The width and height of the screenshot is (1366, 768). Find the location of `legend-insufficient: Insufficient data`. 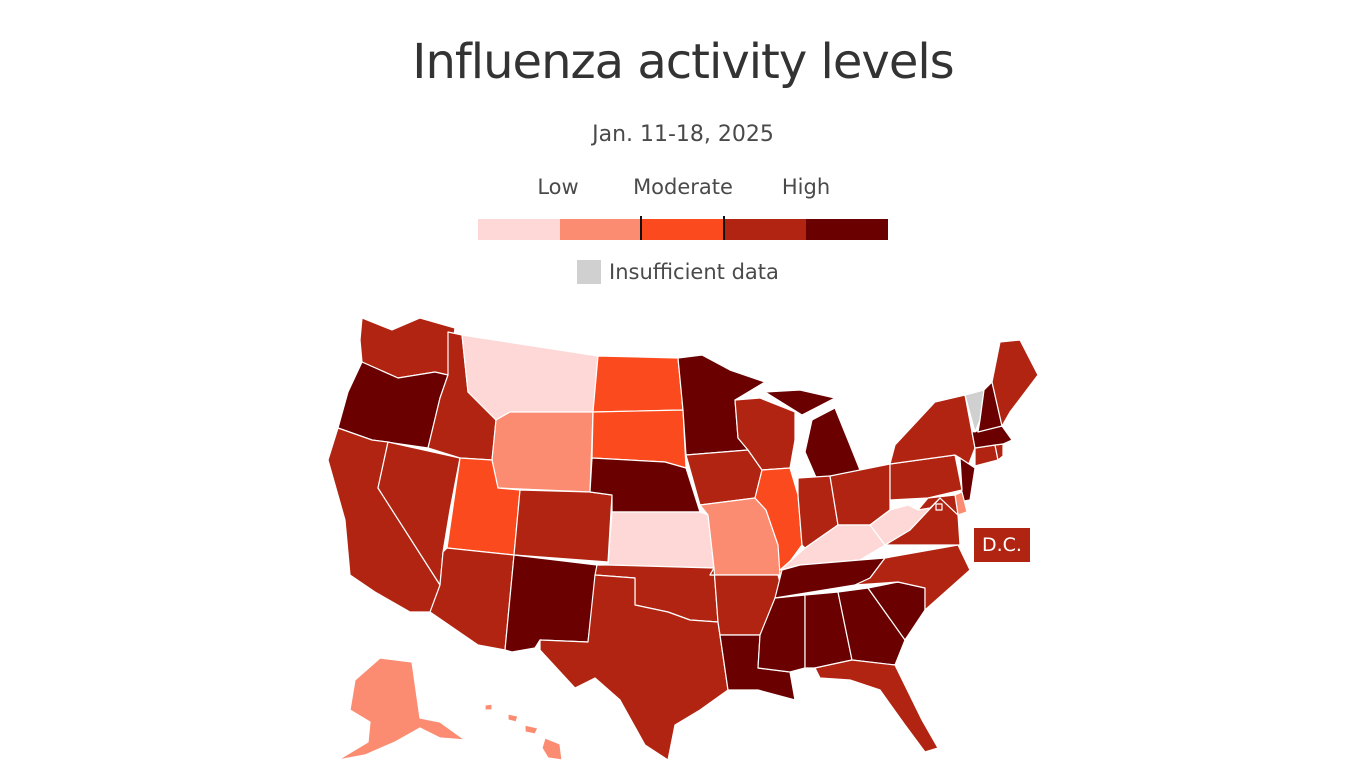

legend-insufficient: Insufficient data is located at coordinates (678, 272).